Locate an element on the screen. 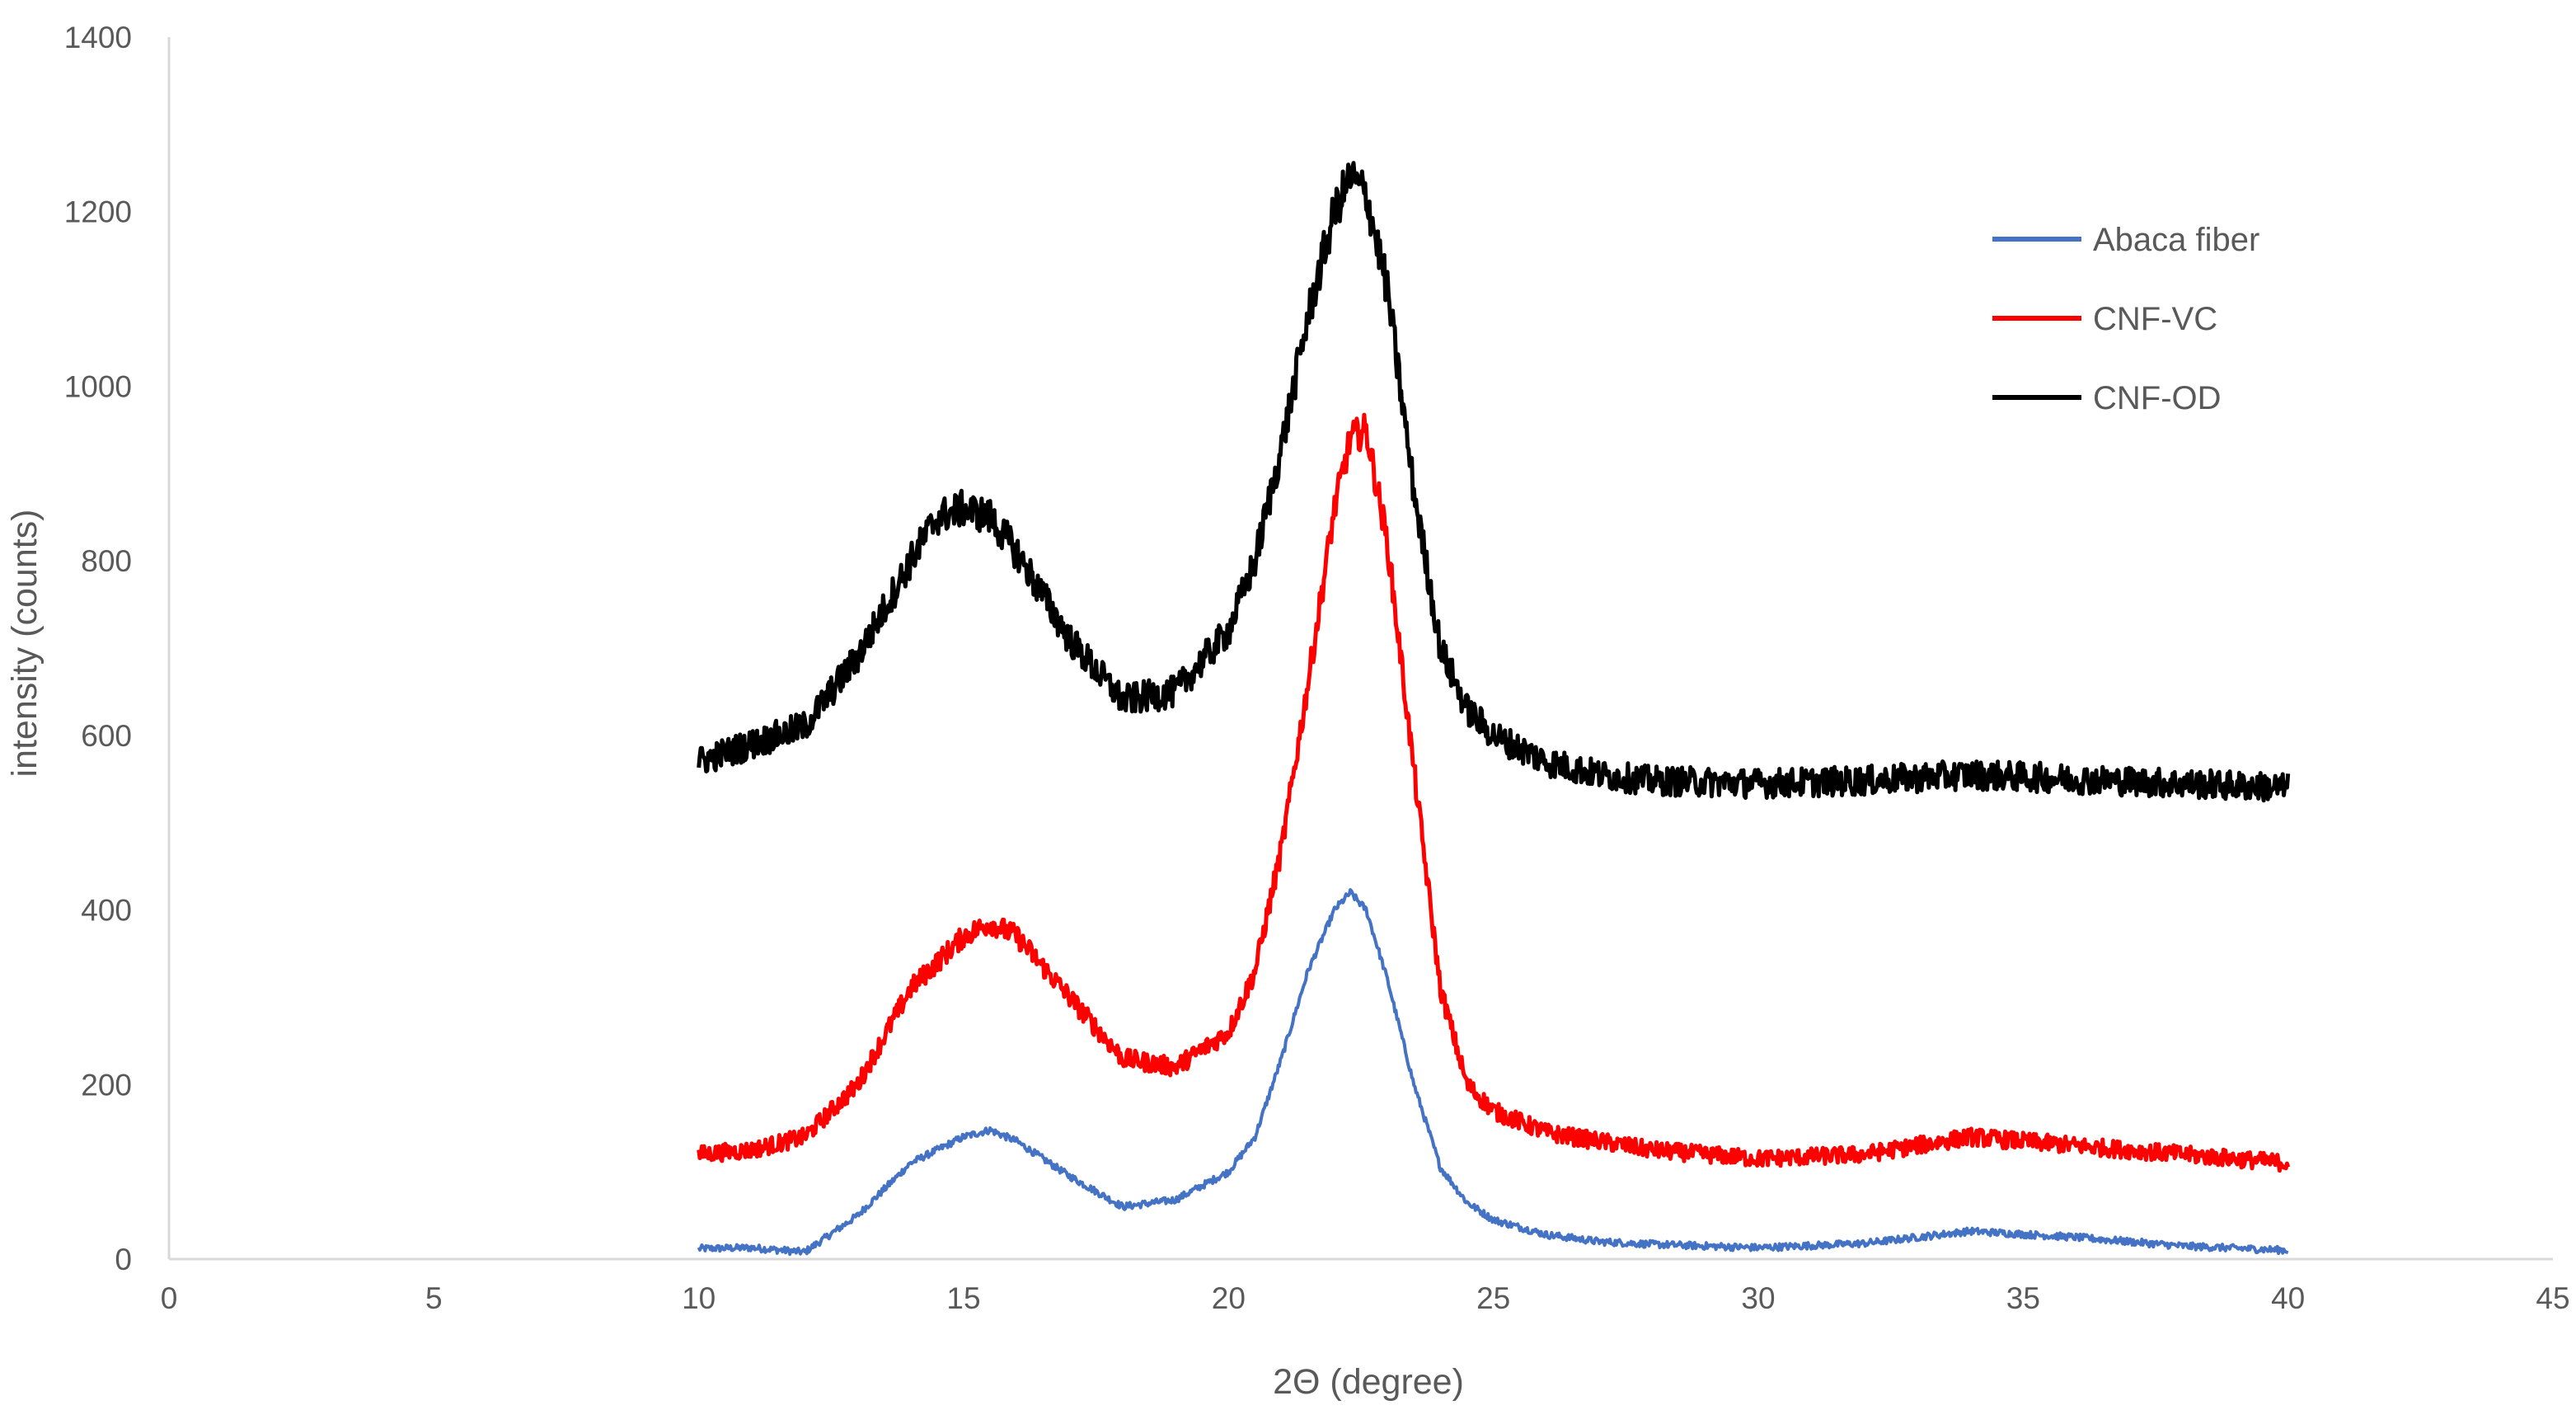 The image size is (2576, 1424). x-tick-label: 40 is located at coordinates (2288, 1298).